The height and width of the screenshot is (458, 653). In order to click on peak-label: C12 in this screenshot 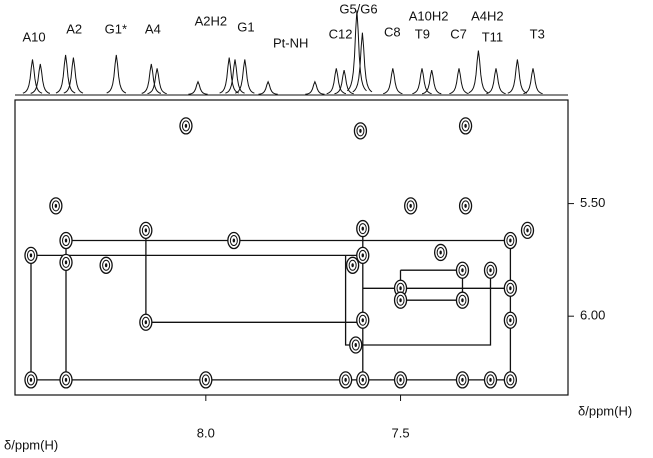, I will do `click(341, 33)`.